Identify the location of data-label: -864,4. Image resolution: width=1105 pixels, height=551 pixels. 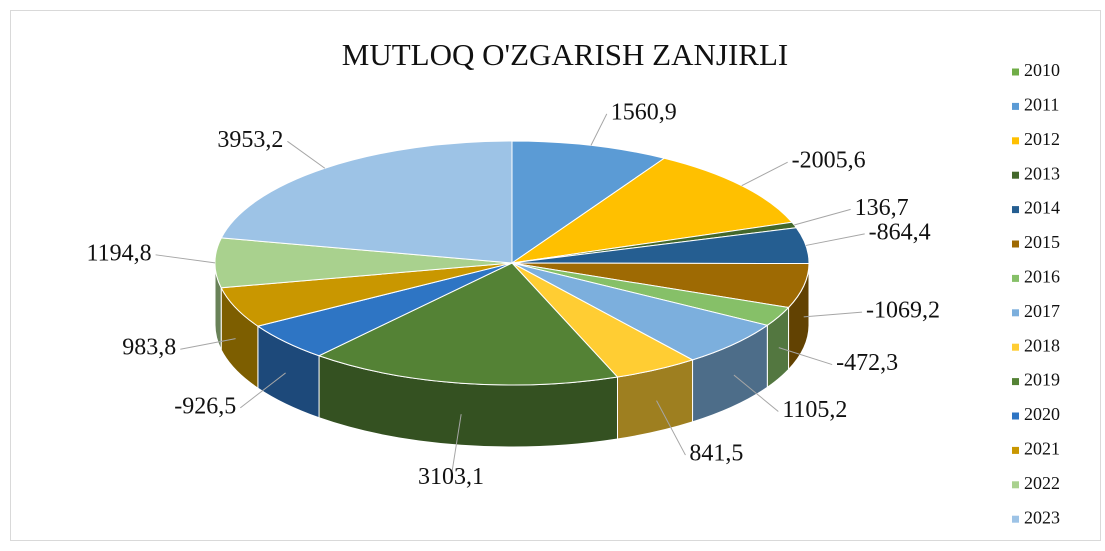
(900, 232).